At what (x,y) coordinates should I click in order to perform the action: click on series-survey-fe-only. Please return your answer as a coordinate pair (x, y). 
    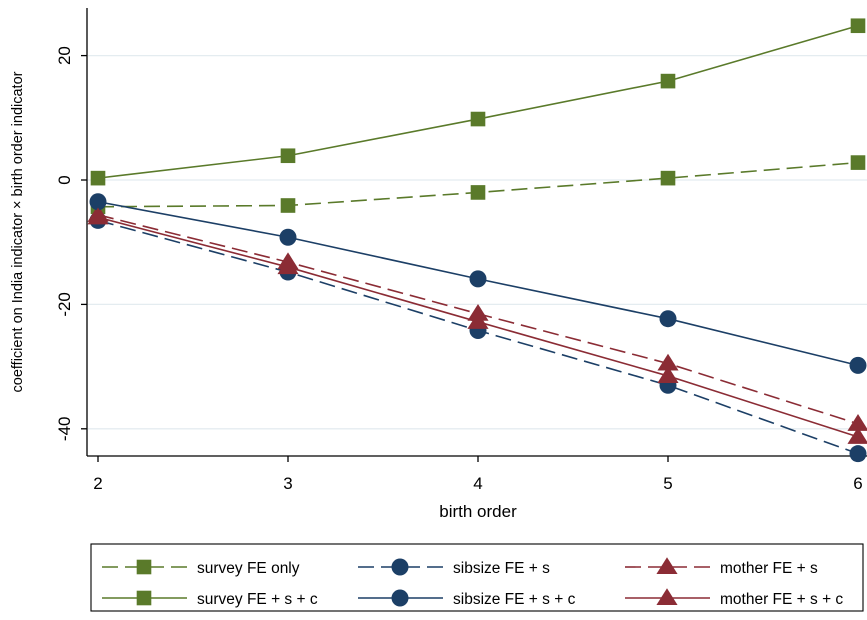
    Looking at the image, I should click on (478, 185).